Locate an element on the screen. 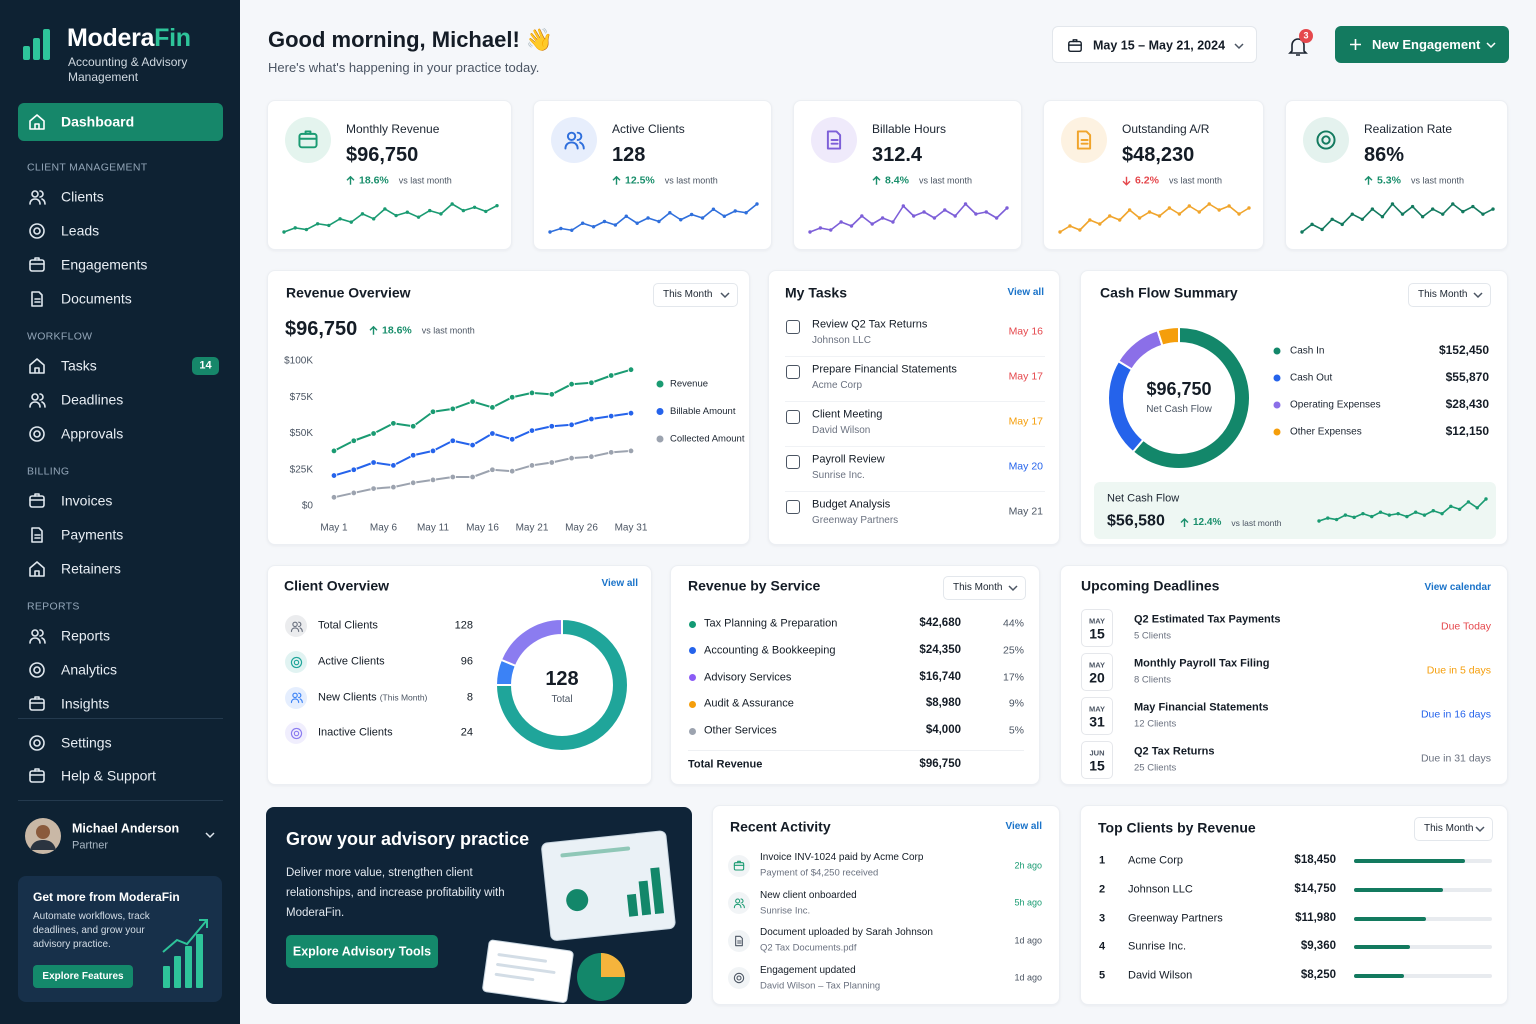  nav-item: Settings is located at coordinates (120, 743).